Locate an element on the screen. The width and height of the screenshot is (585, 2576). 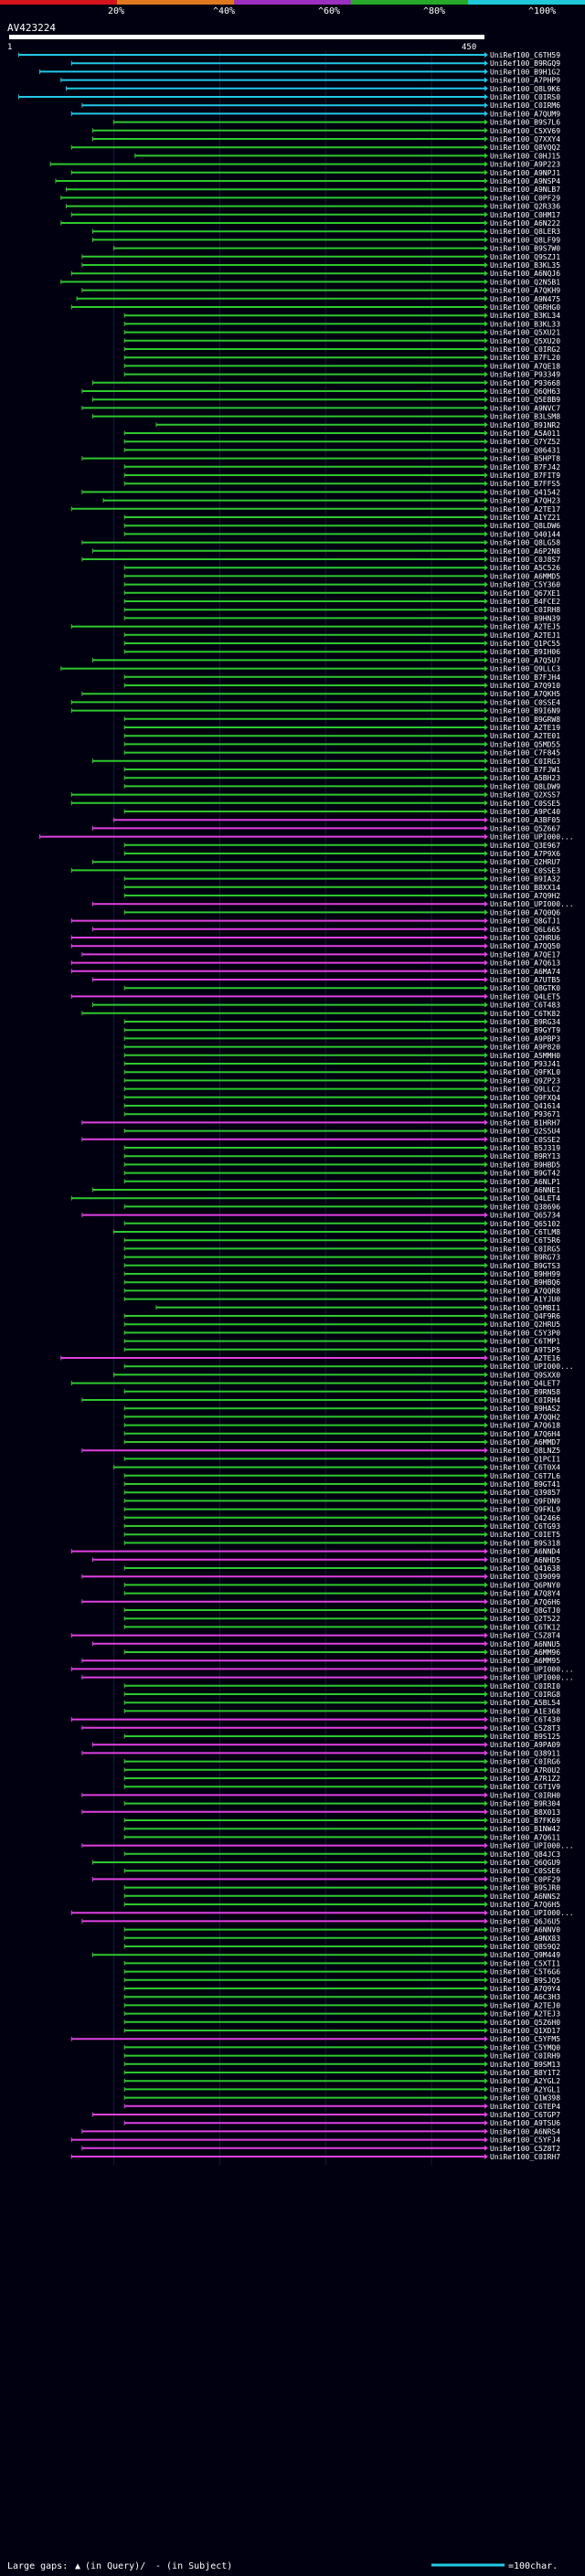
hit-row: UniRef100_A7Q6H4 is located at coordinates (342, 1434).